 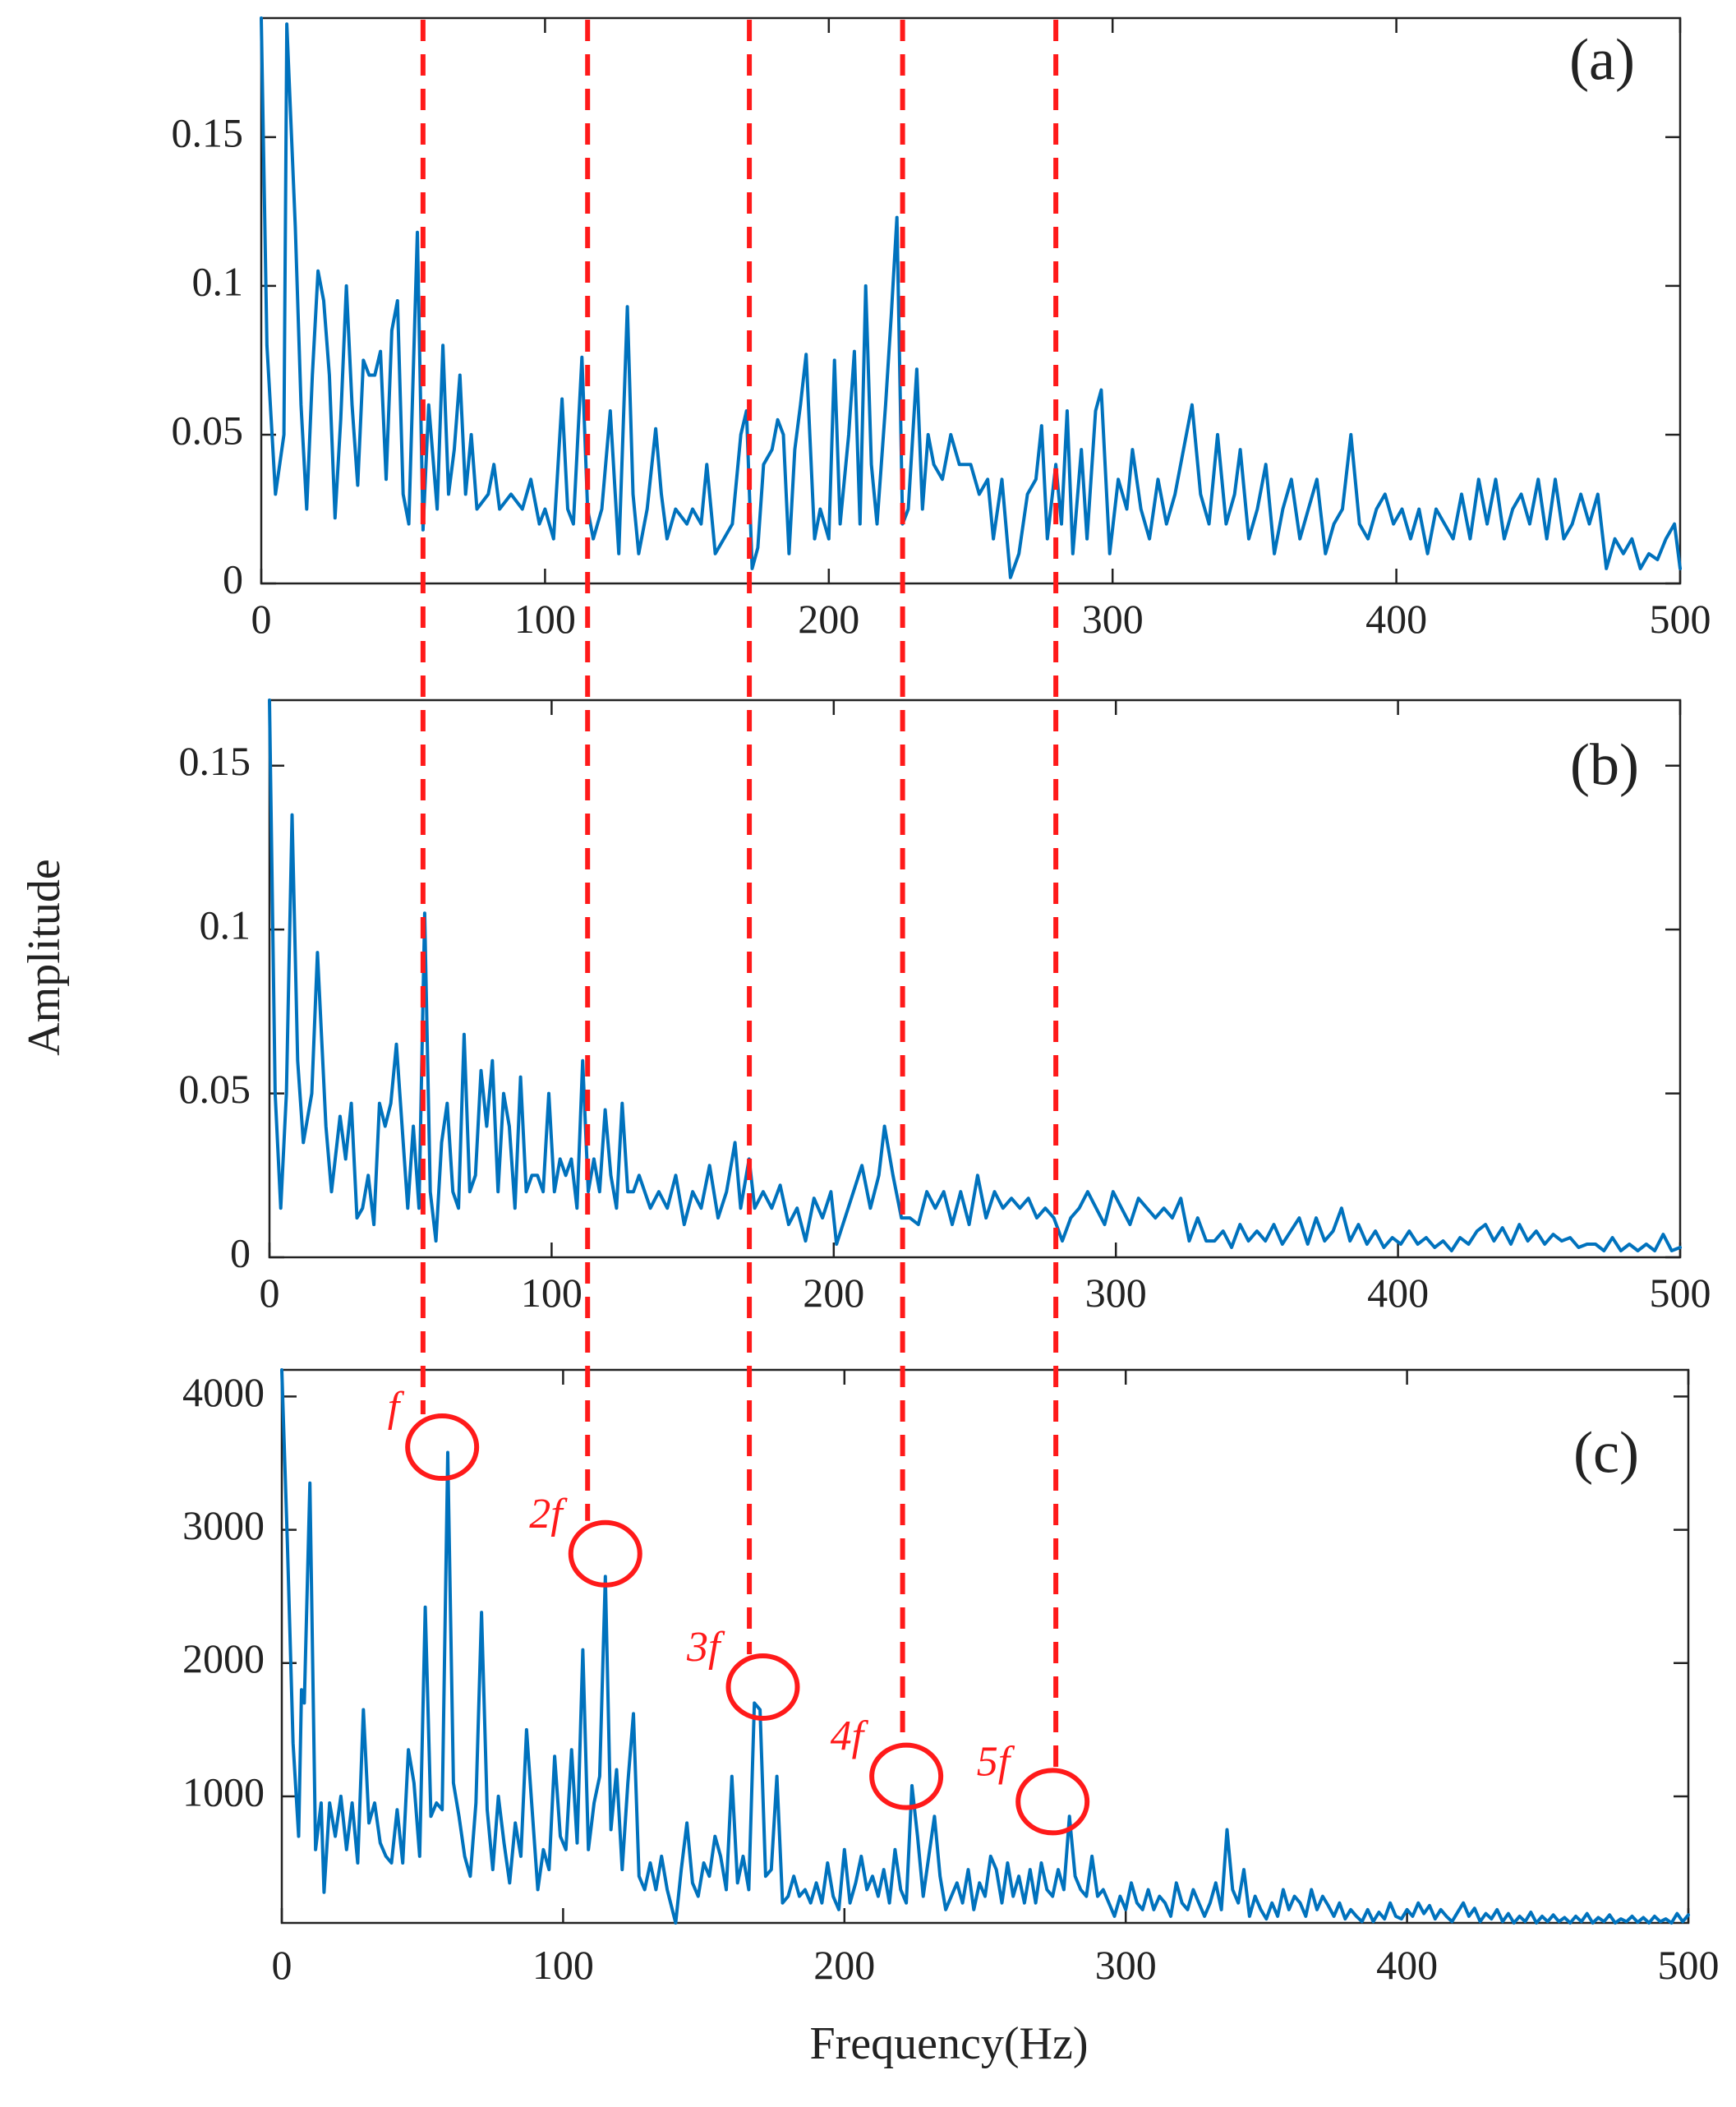 What do you see at coordinates (223, 1791) in the screenshot?
I see `y-tick-label: 1000` at bounding box center [223, 1791].